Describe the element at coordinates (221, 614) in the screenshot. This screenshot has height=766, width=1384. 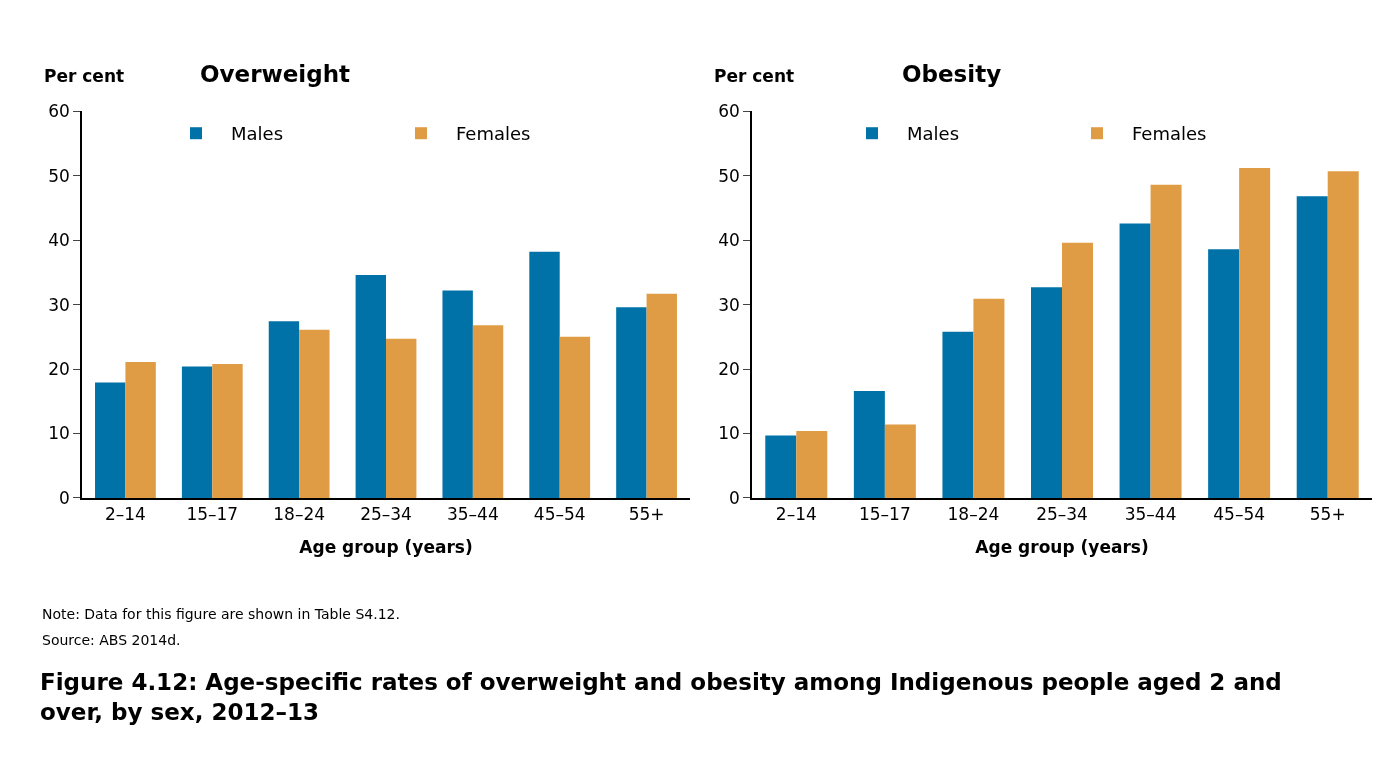
I see `text: Note: Data for this figure are shown in Table S4.12.` at that location.